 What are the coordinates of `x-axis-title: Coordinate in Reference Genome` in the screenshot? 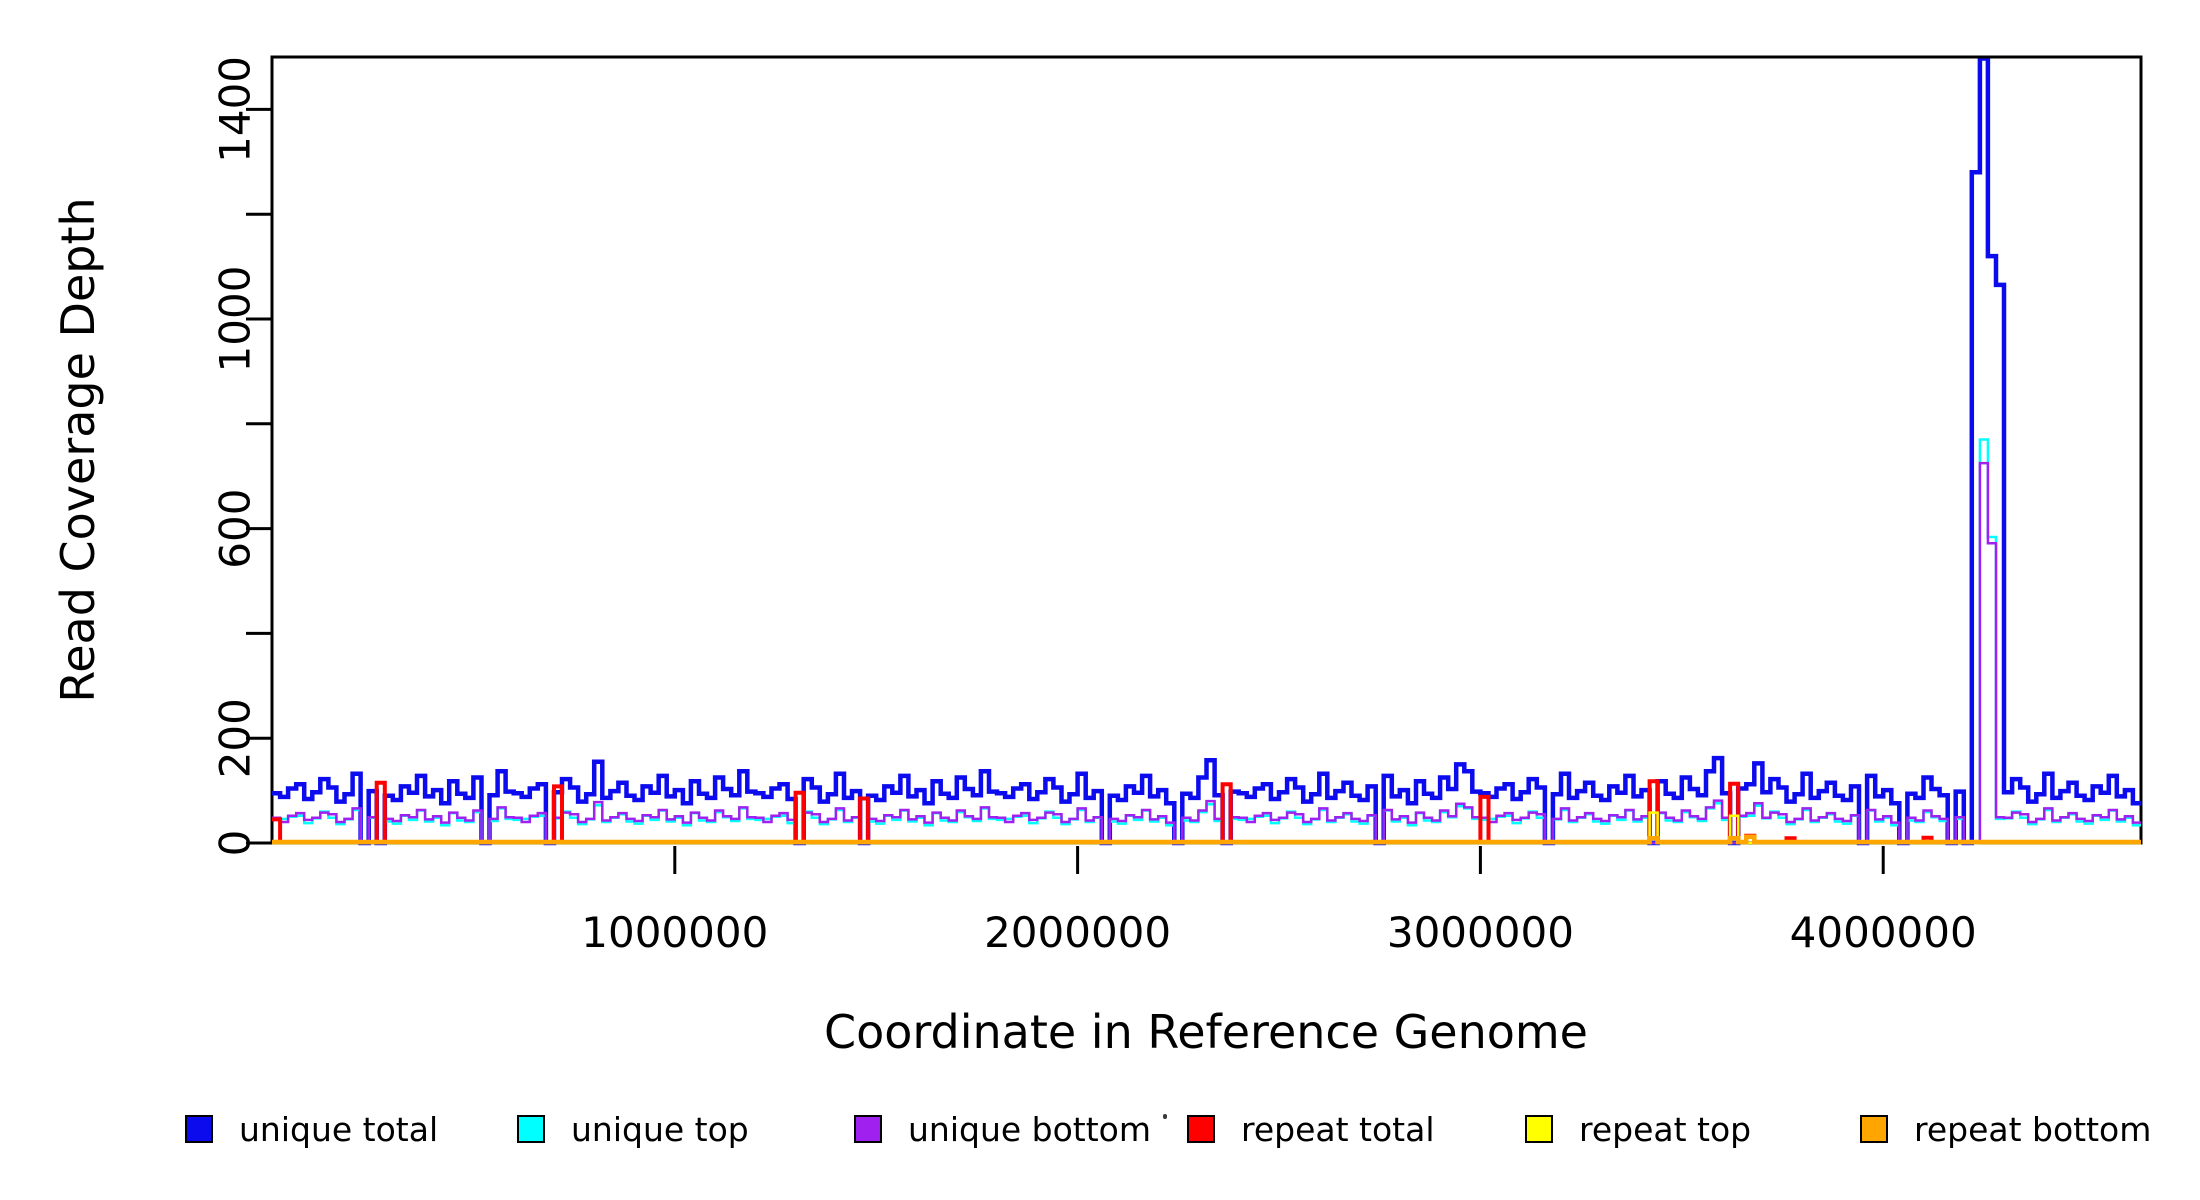 It's located at (1206, 1032).